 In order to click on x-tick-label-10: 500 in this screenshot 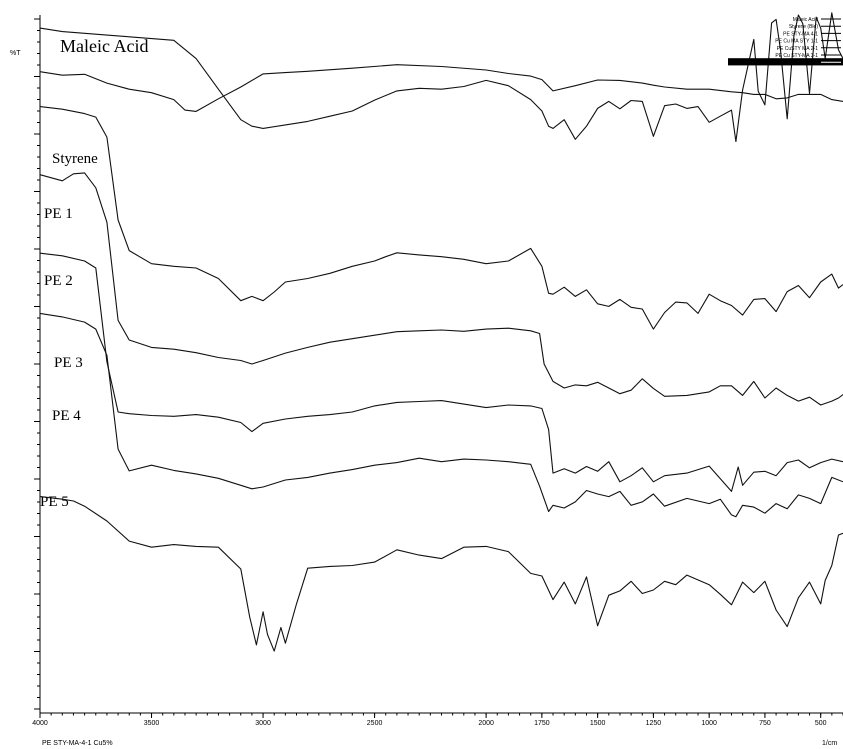, I will do `click(821, 723)`.